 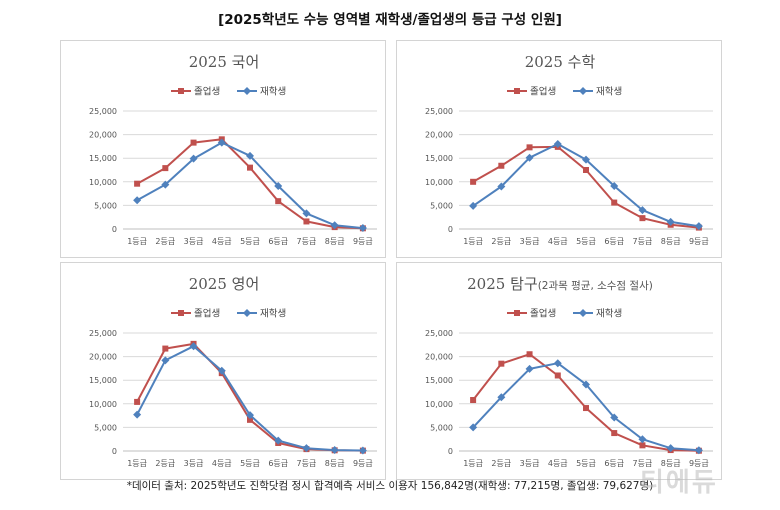 What do you see at coordinates (585, 402) in the screenshot?
I see `series-line-graduate` at bounding box center [585, 402].